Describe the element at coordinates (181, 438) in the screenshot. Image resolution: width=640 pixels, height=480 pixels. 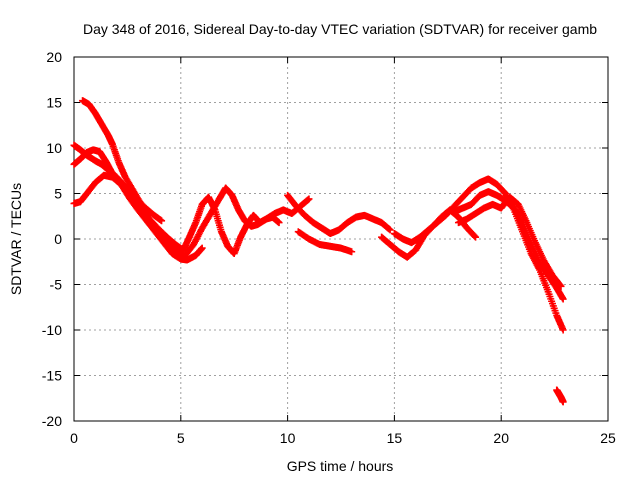
I see `x-tick-label: 5` at that location.